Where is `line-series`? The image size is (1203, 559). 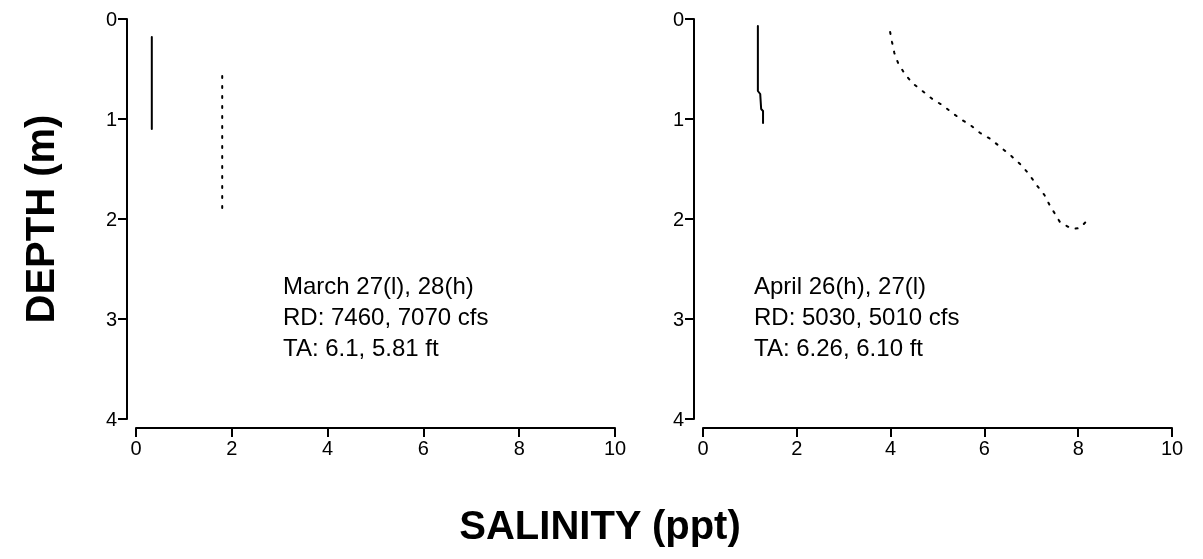
line-series is located at coordinates (760, 74).